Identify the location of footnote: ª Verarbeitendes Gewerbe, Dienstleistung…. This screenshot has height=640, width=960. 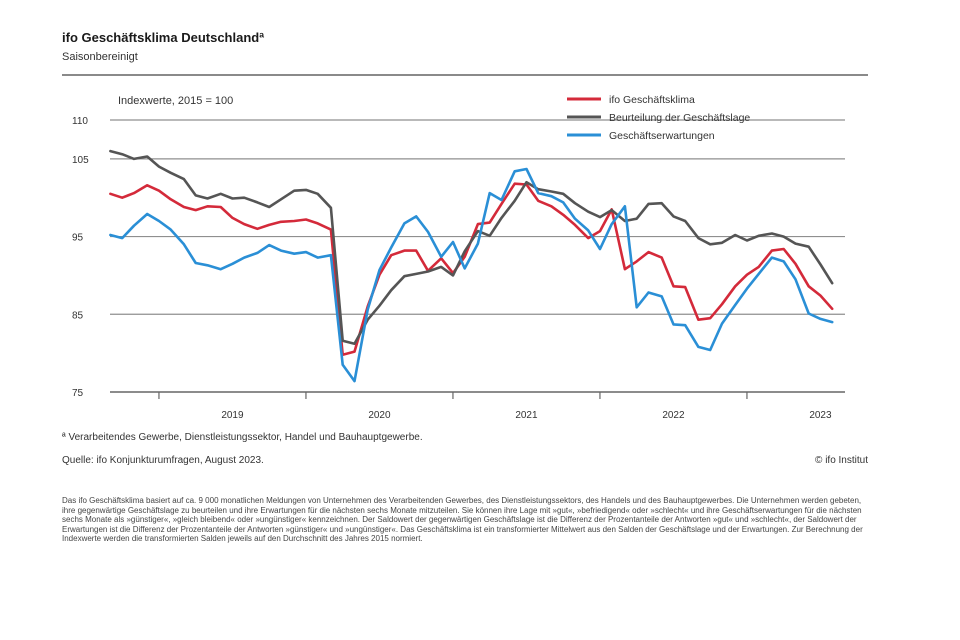
(242, 437).